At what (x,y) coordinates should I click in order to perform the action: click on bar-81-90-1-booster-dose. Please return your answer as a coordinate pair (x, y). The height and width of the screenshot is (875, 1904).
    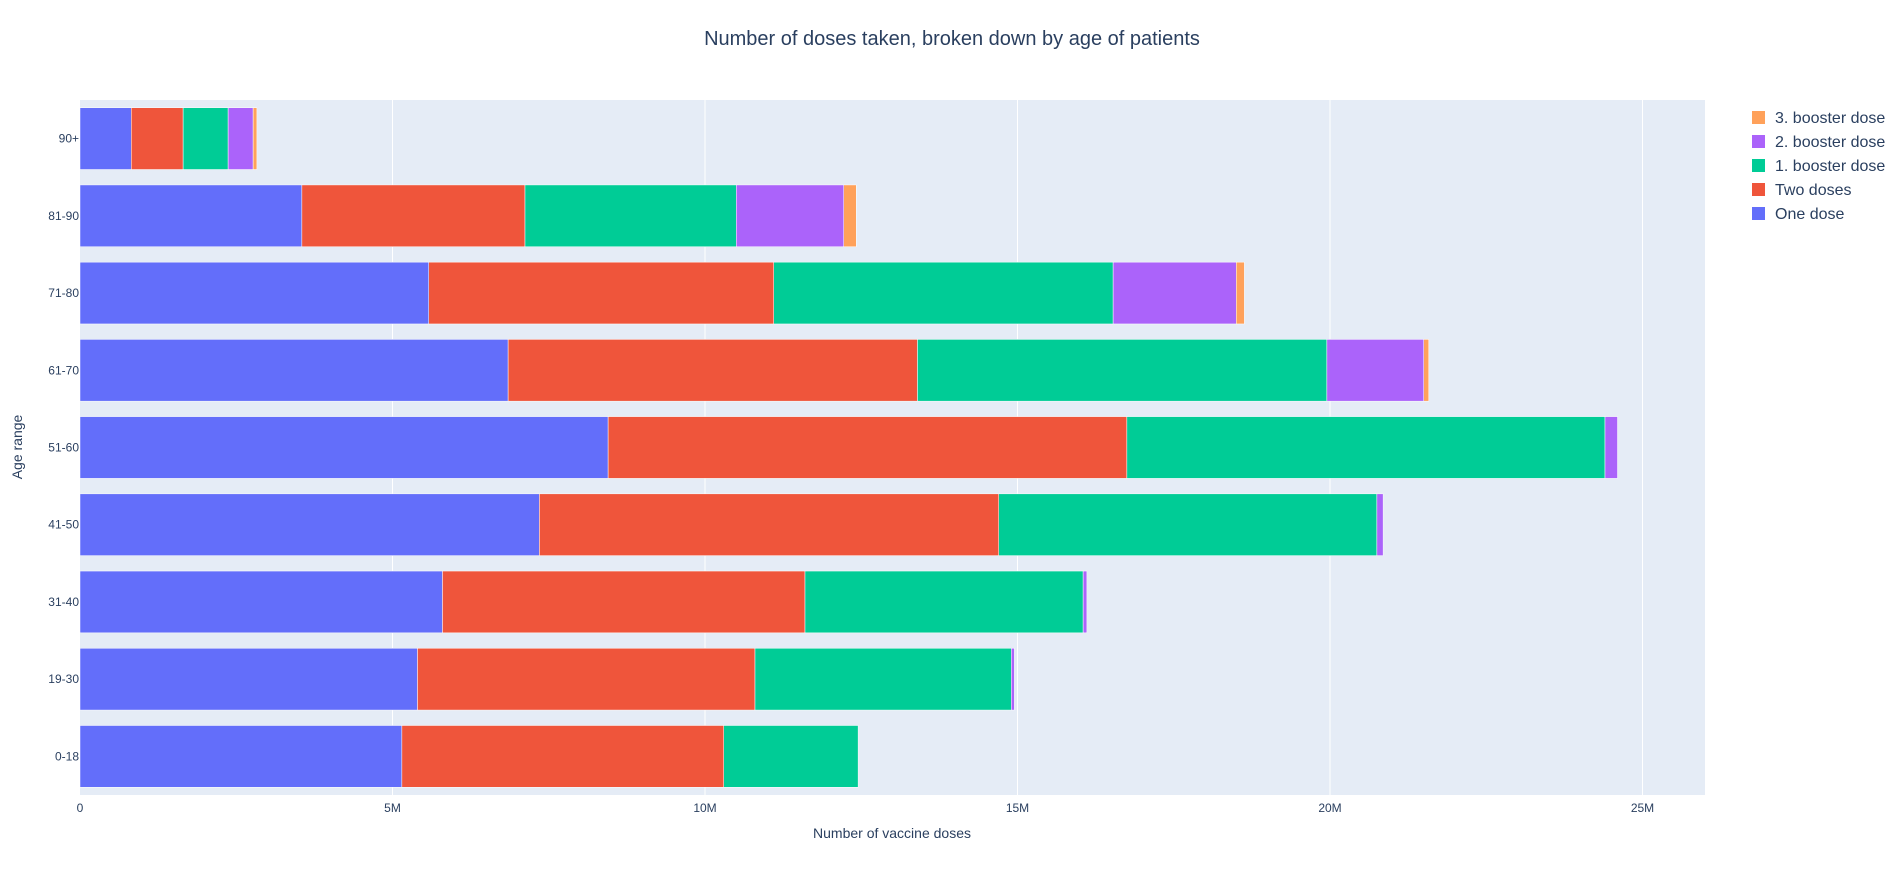
    Looking at the image, I should click on (630, 215).